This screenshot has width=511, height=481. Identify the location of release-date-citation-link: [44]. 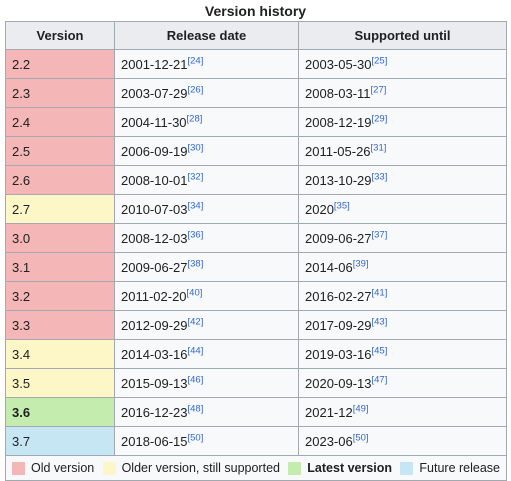
(195, 351).